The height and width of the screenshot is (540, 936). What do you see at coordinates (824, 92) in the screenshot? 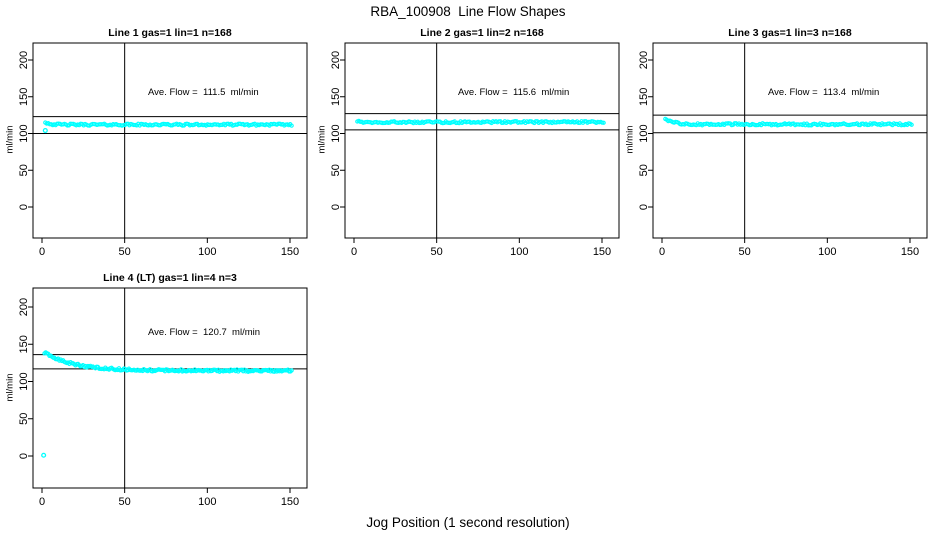
I see `ave-flow-annotation-3: Ave. Flow = 113.4 ml/min` at bounding box center [824, 92].